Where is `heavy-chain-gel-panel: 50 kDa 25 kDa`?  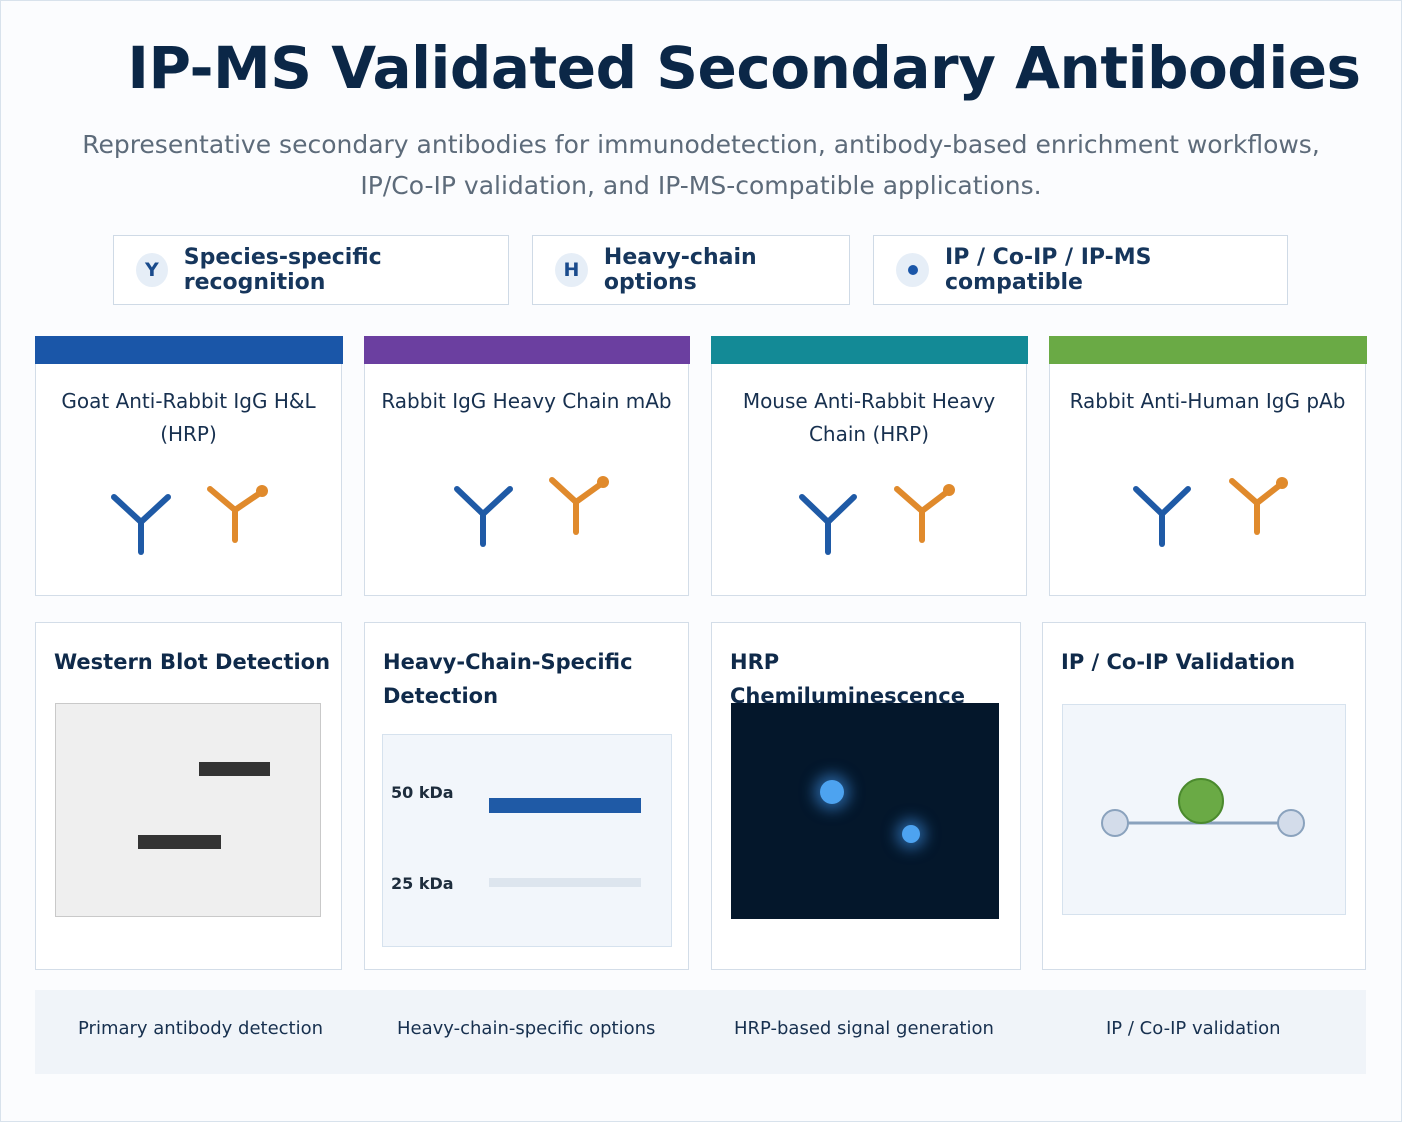
heavy-chain-gel-panel: 50 kDa 25 kDa is located at coordinates (527, 840).